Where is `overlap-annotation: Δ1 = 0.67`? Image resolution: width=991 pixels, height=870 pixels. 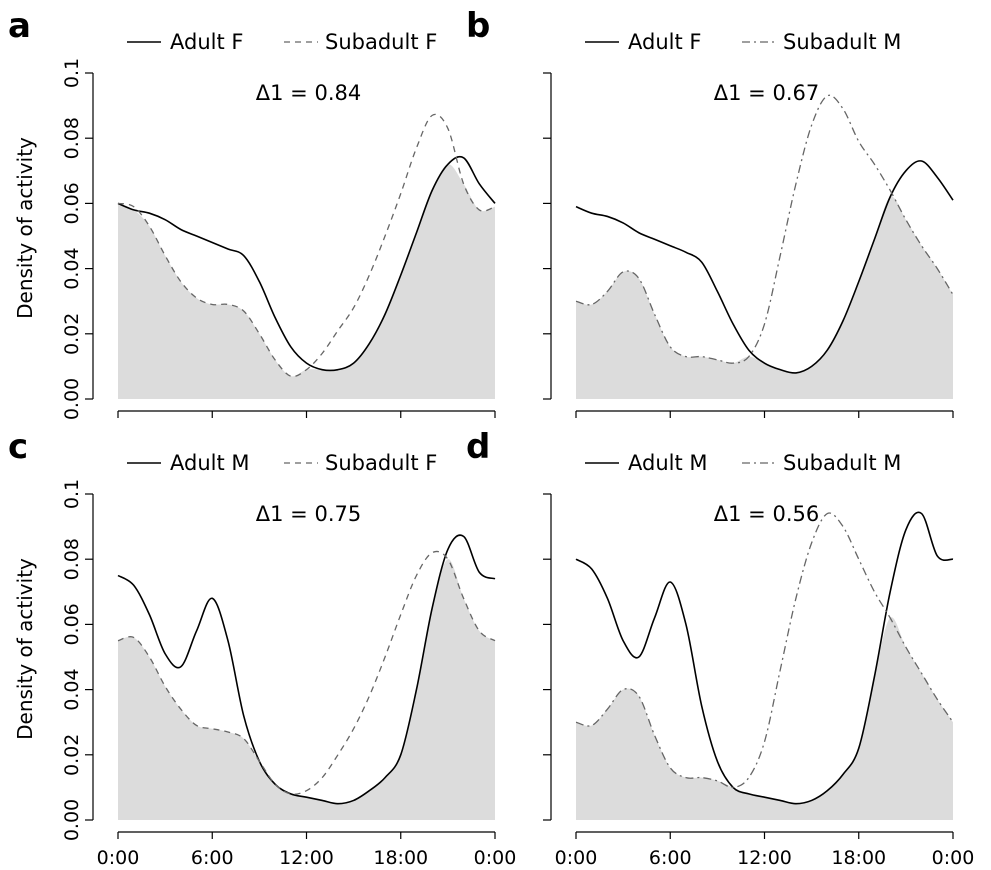
overlap-annotation: Δ1 = 0.67 is located at coordinates (766, 93).